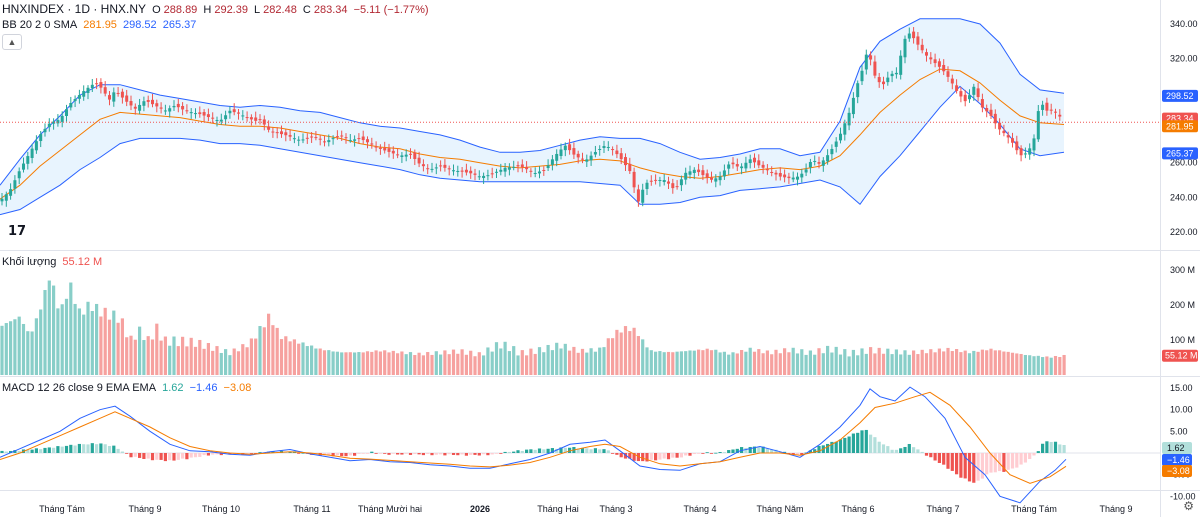 The width and height of the screenshot is (1200, 517). I want to click on lower-band-badge, so click(1180, 153).